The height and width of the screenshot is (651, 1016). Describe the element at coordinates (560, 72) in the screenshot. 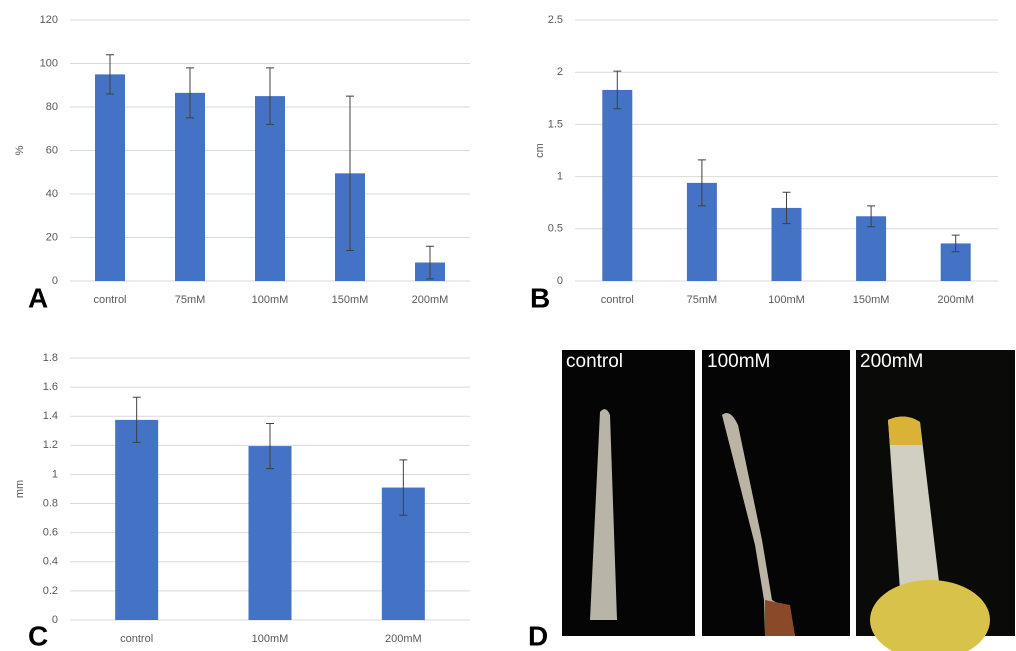

I see `y-tick-label: 2` at that location.